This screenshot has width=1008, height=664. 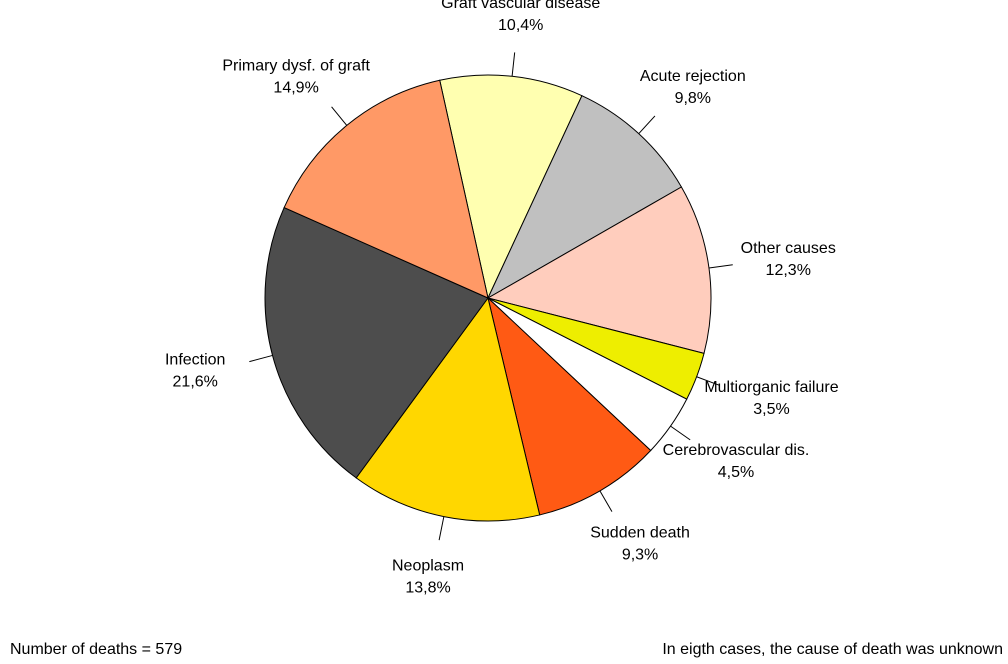 What do you see at coordinates (640, 533) in the screenshot?
I see `slice-label: Sudden death` at bounding box center [640, 533].